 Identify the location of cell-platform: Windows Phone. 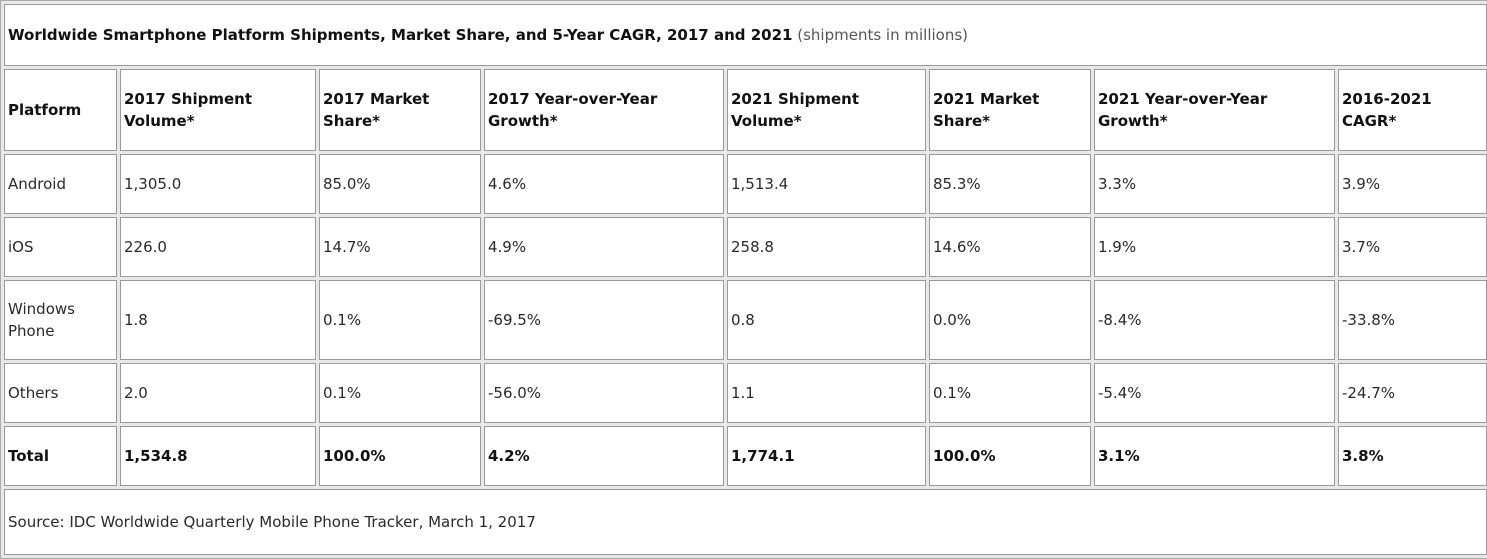
(60, 320).